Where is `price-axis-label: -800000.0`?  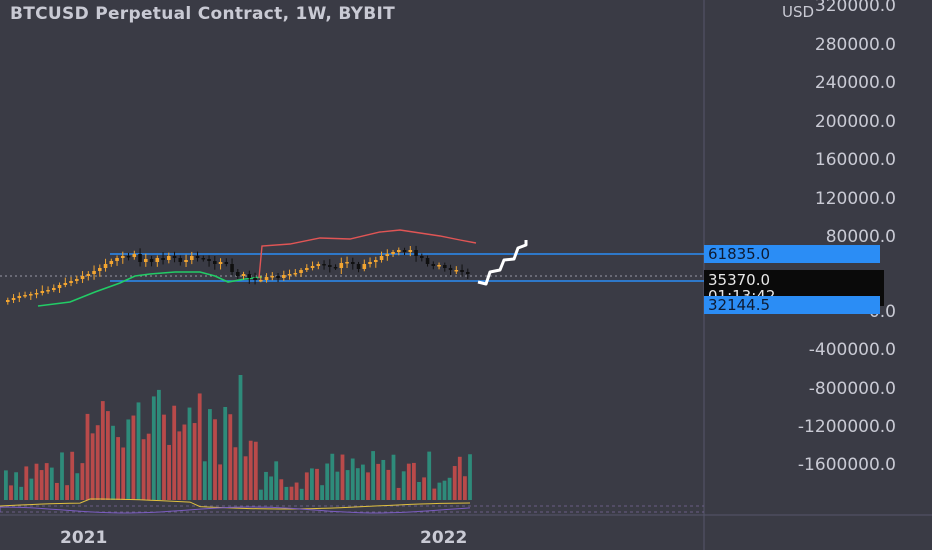 price-axis-label: -800000.0 is located at coordinates (852, 389).